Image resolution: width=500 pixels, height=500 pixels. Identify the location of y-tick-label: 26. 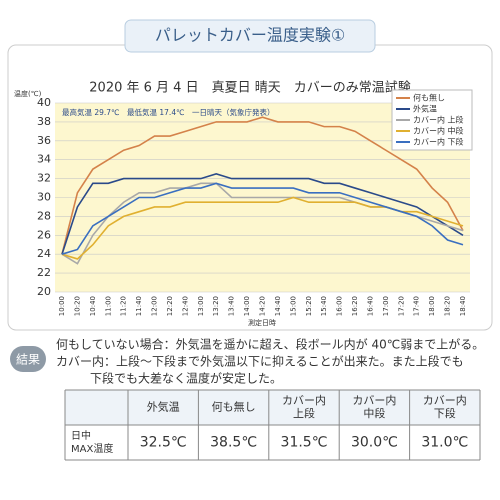
(44, 234).